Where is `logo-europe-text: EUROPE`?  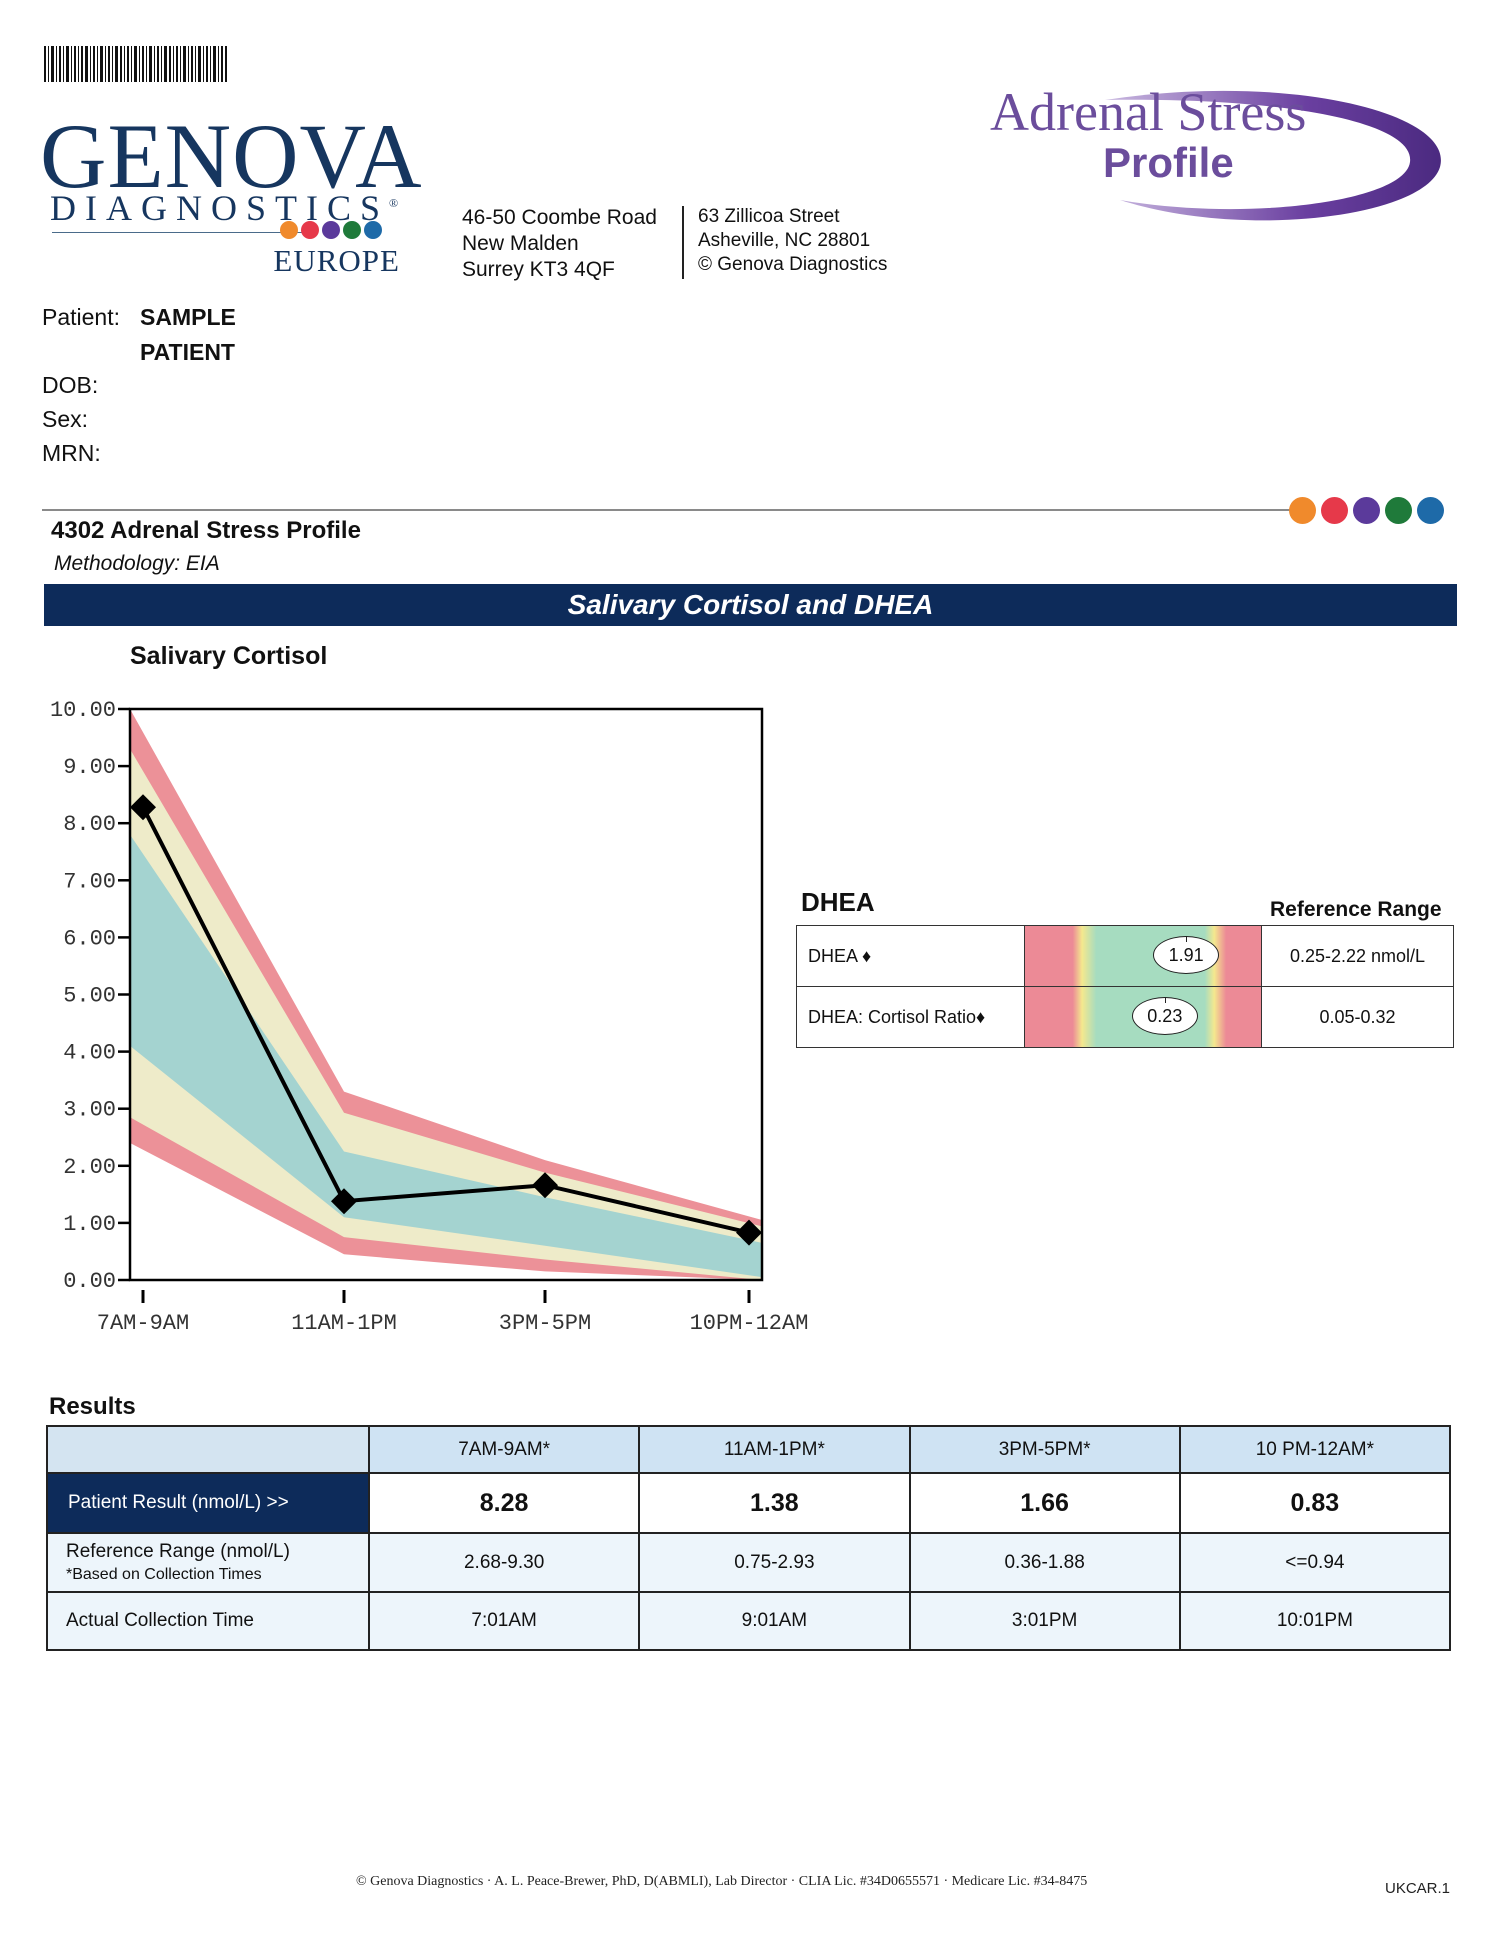 logo-europe-text: EUROPE is located at coordinates (336, 260).